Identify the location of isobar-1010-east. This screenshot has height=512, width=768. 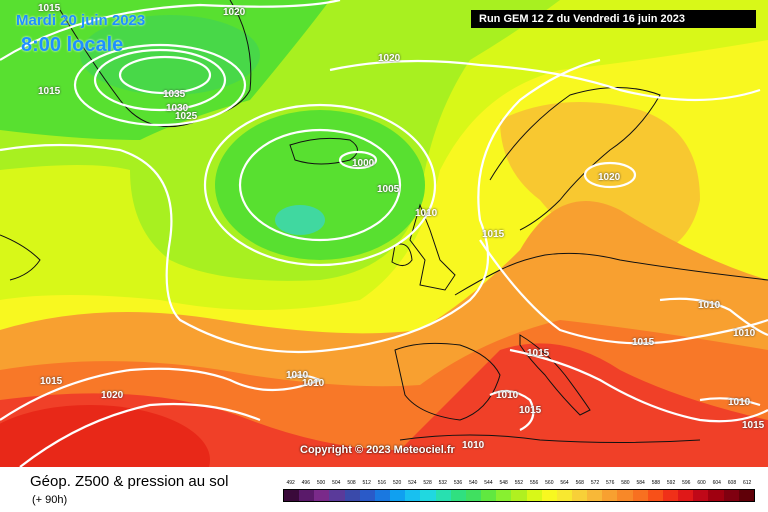
(713, 317).